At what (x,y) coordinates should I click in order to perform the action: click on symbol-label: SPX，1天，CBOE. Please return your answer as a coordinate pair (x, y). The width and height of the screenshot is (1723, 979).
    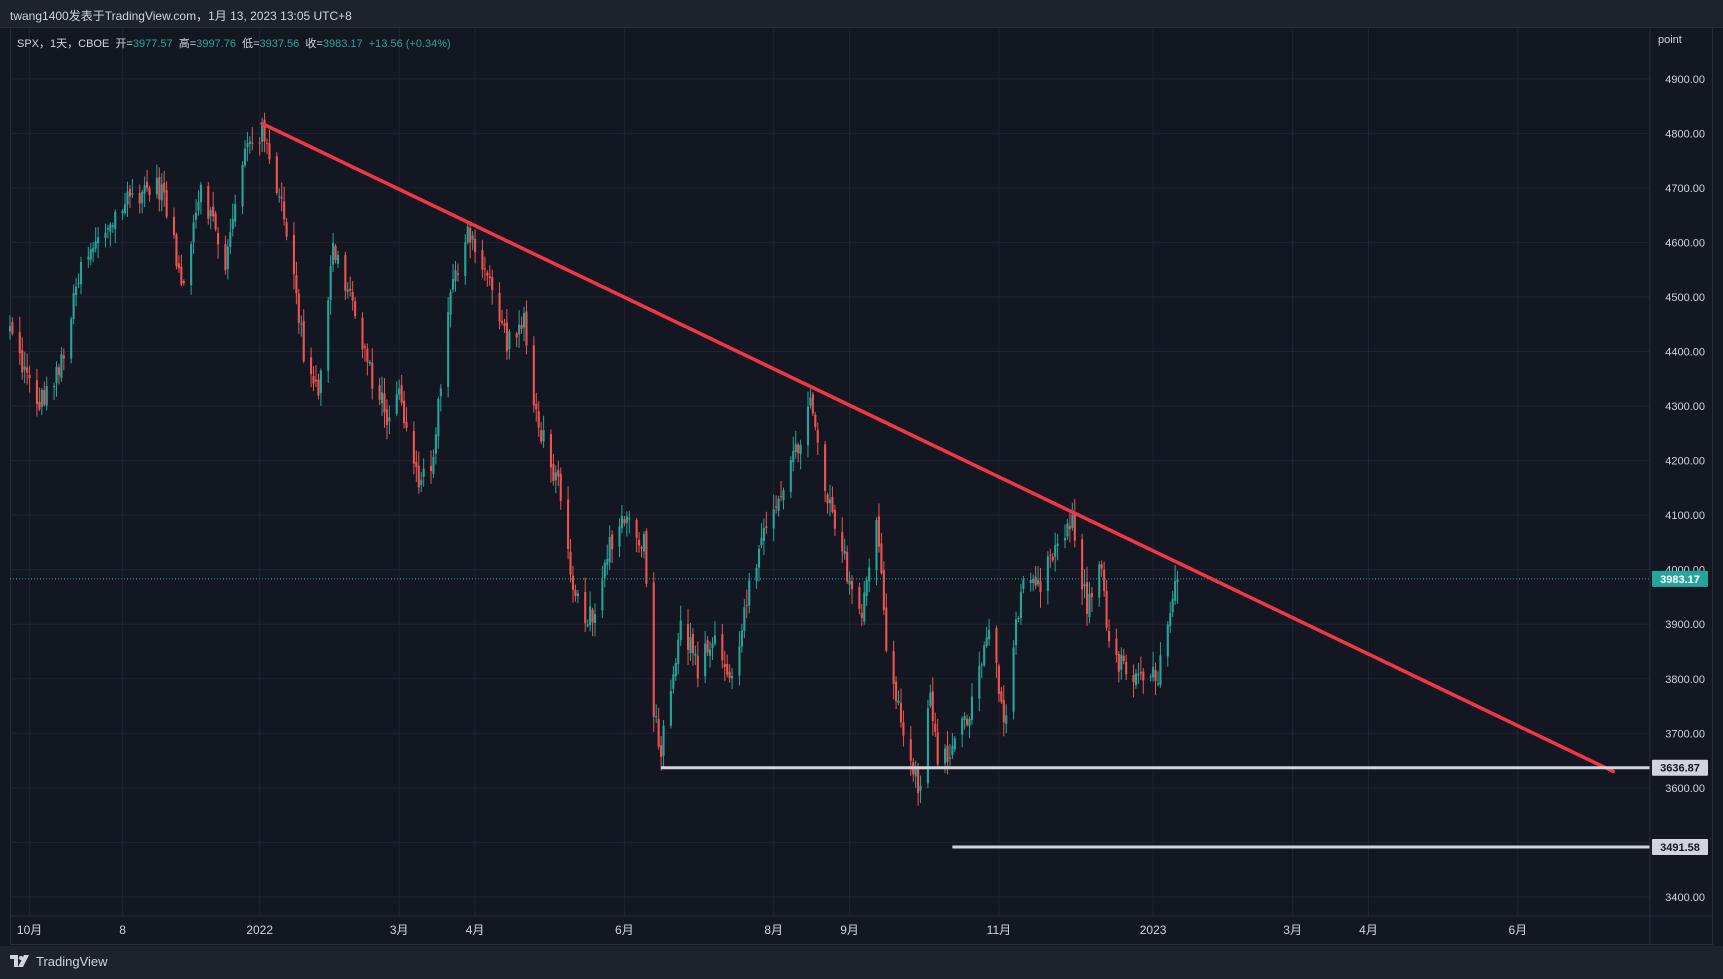
    Looking at the image, I should click on (63, 44).